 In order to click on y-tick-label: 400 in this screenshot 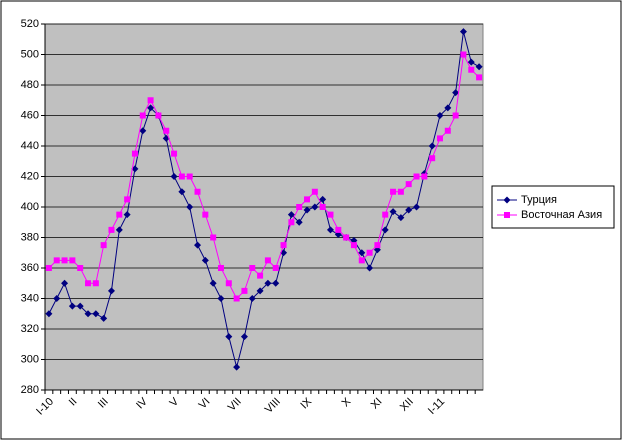, I will do `click(30, 207)`.